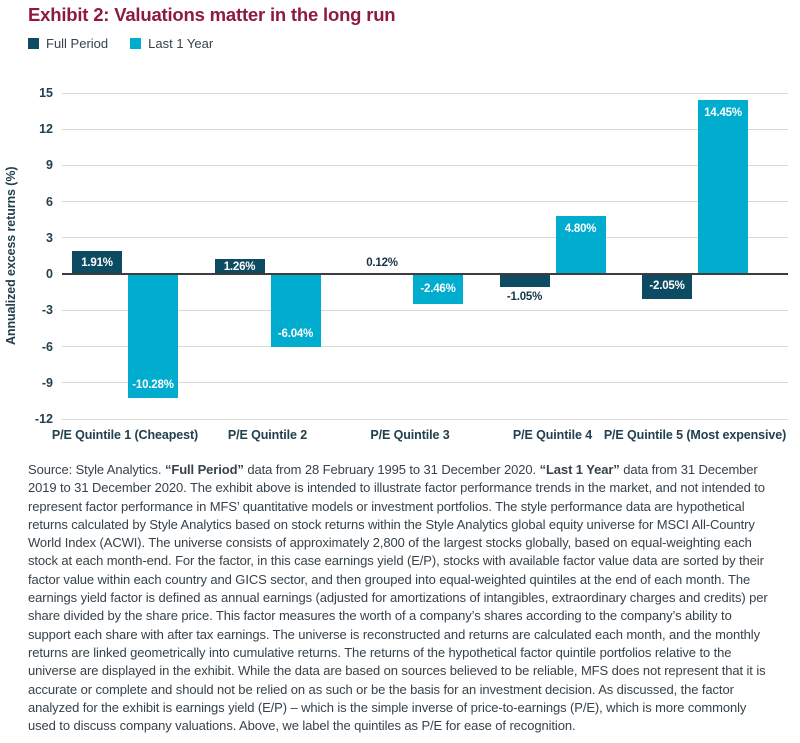  I want to click on legend-item-last-1-year: Last 1 Year, so click(171, 43).